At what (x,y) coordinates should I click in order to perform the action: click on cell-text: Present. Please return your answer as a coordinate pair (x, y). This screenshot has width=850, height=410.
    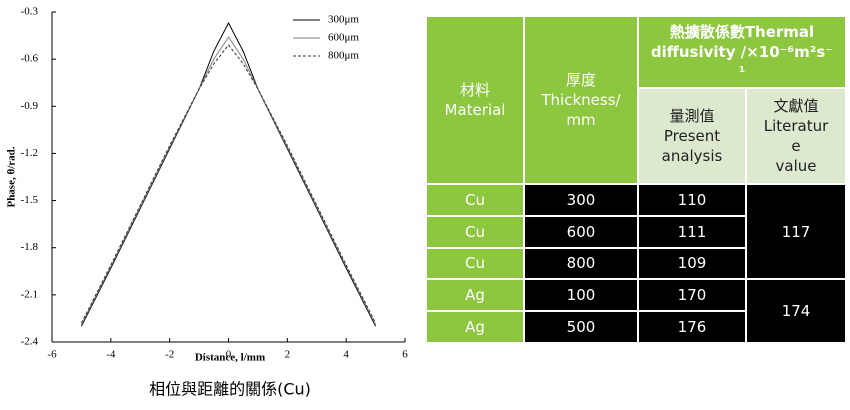
    Looking at the image, I should click on (692, 136).